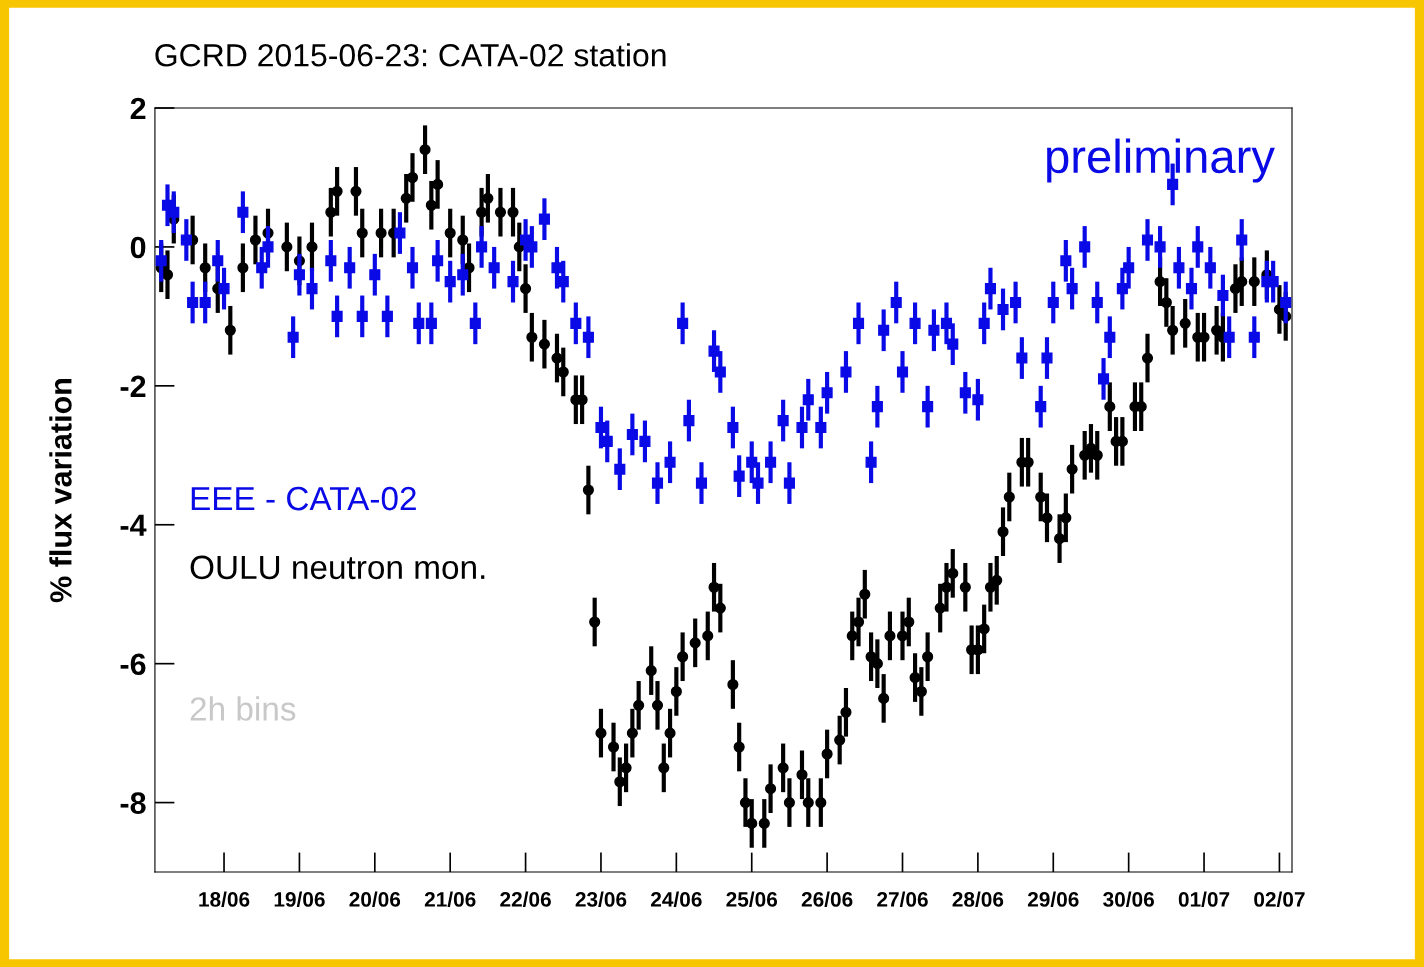  Describe the element at coordinates (1053, 899) in the screenshot. I see `x-tick-label: 29/06` at that location.